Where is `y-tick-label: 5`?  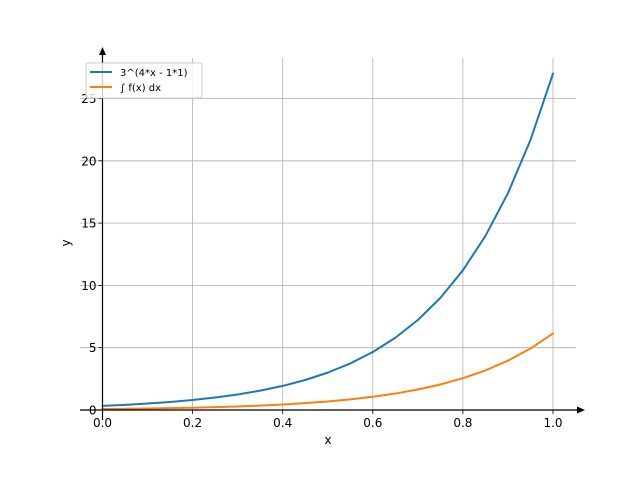 y-tick-label: 5 is located at coordinates (93, 348).